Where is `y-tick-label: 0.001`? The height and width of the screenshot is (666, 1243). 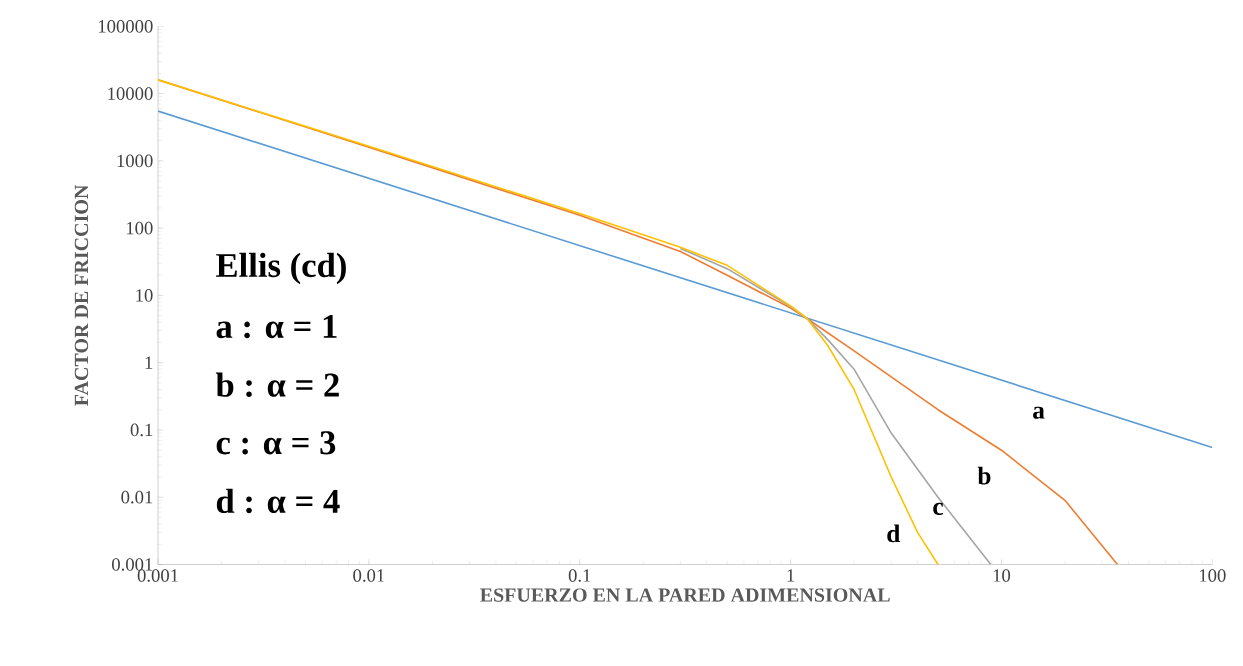
y-tick-label: 0.001 is located at coordinates (132, 565).